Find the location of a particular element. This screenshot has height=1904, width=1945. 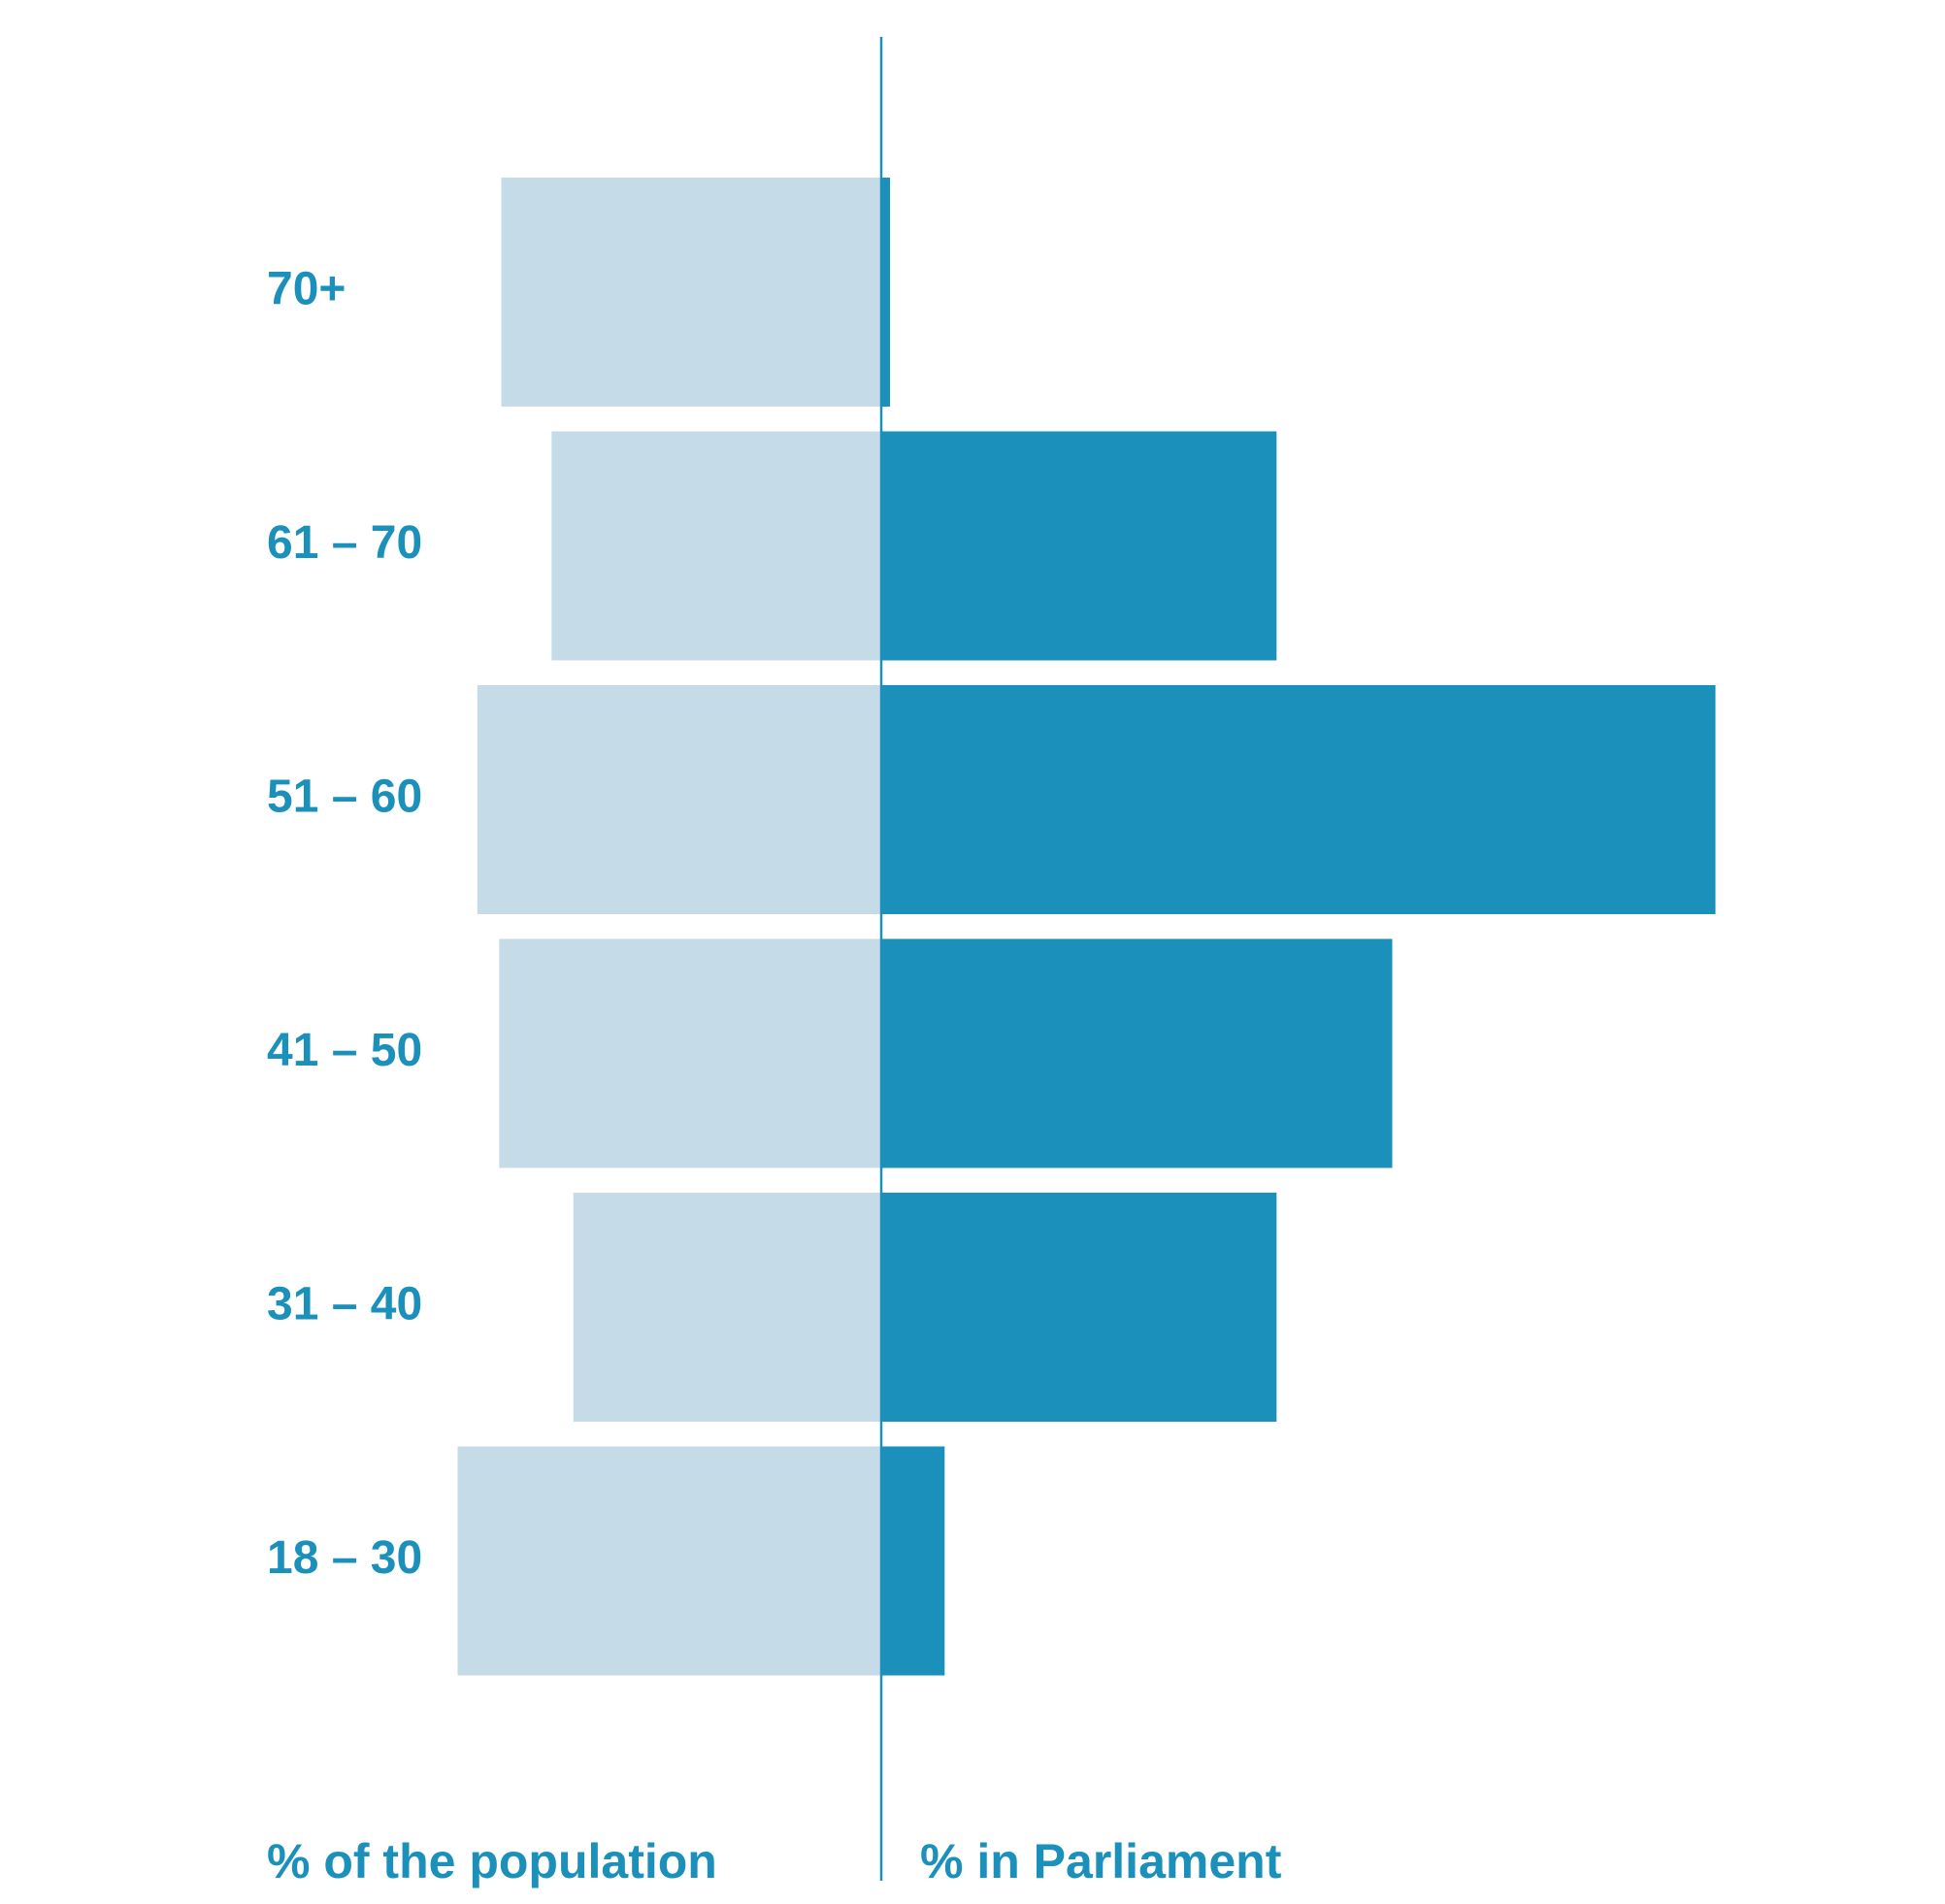

population-series-label: % of the population is located at coordinates (492, 1861).